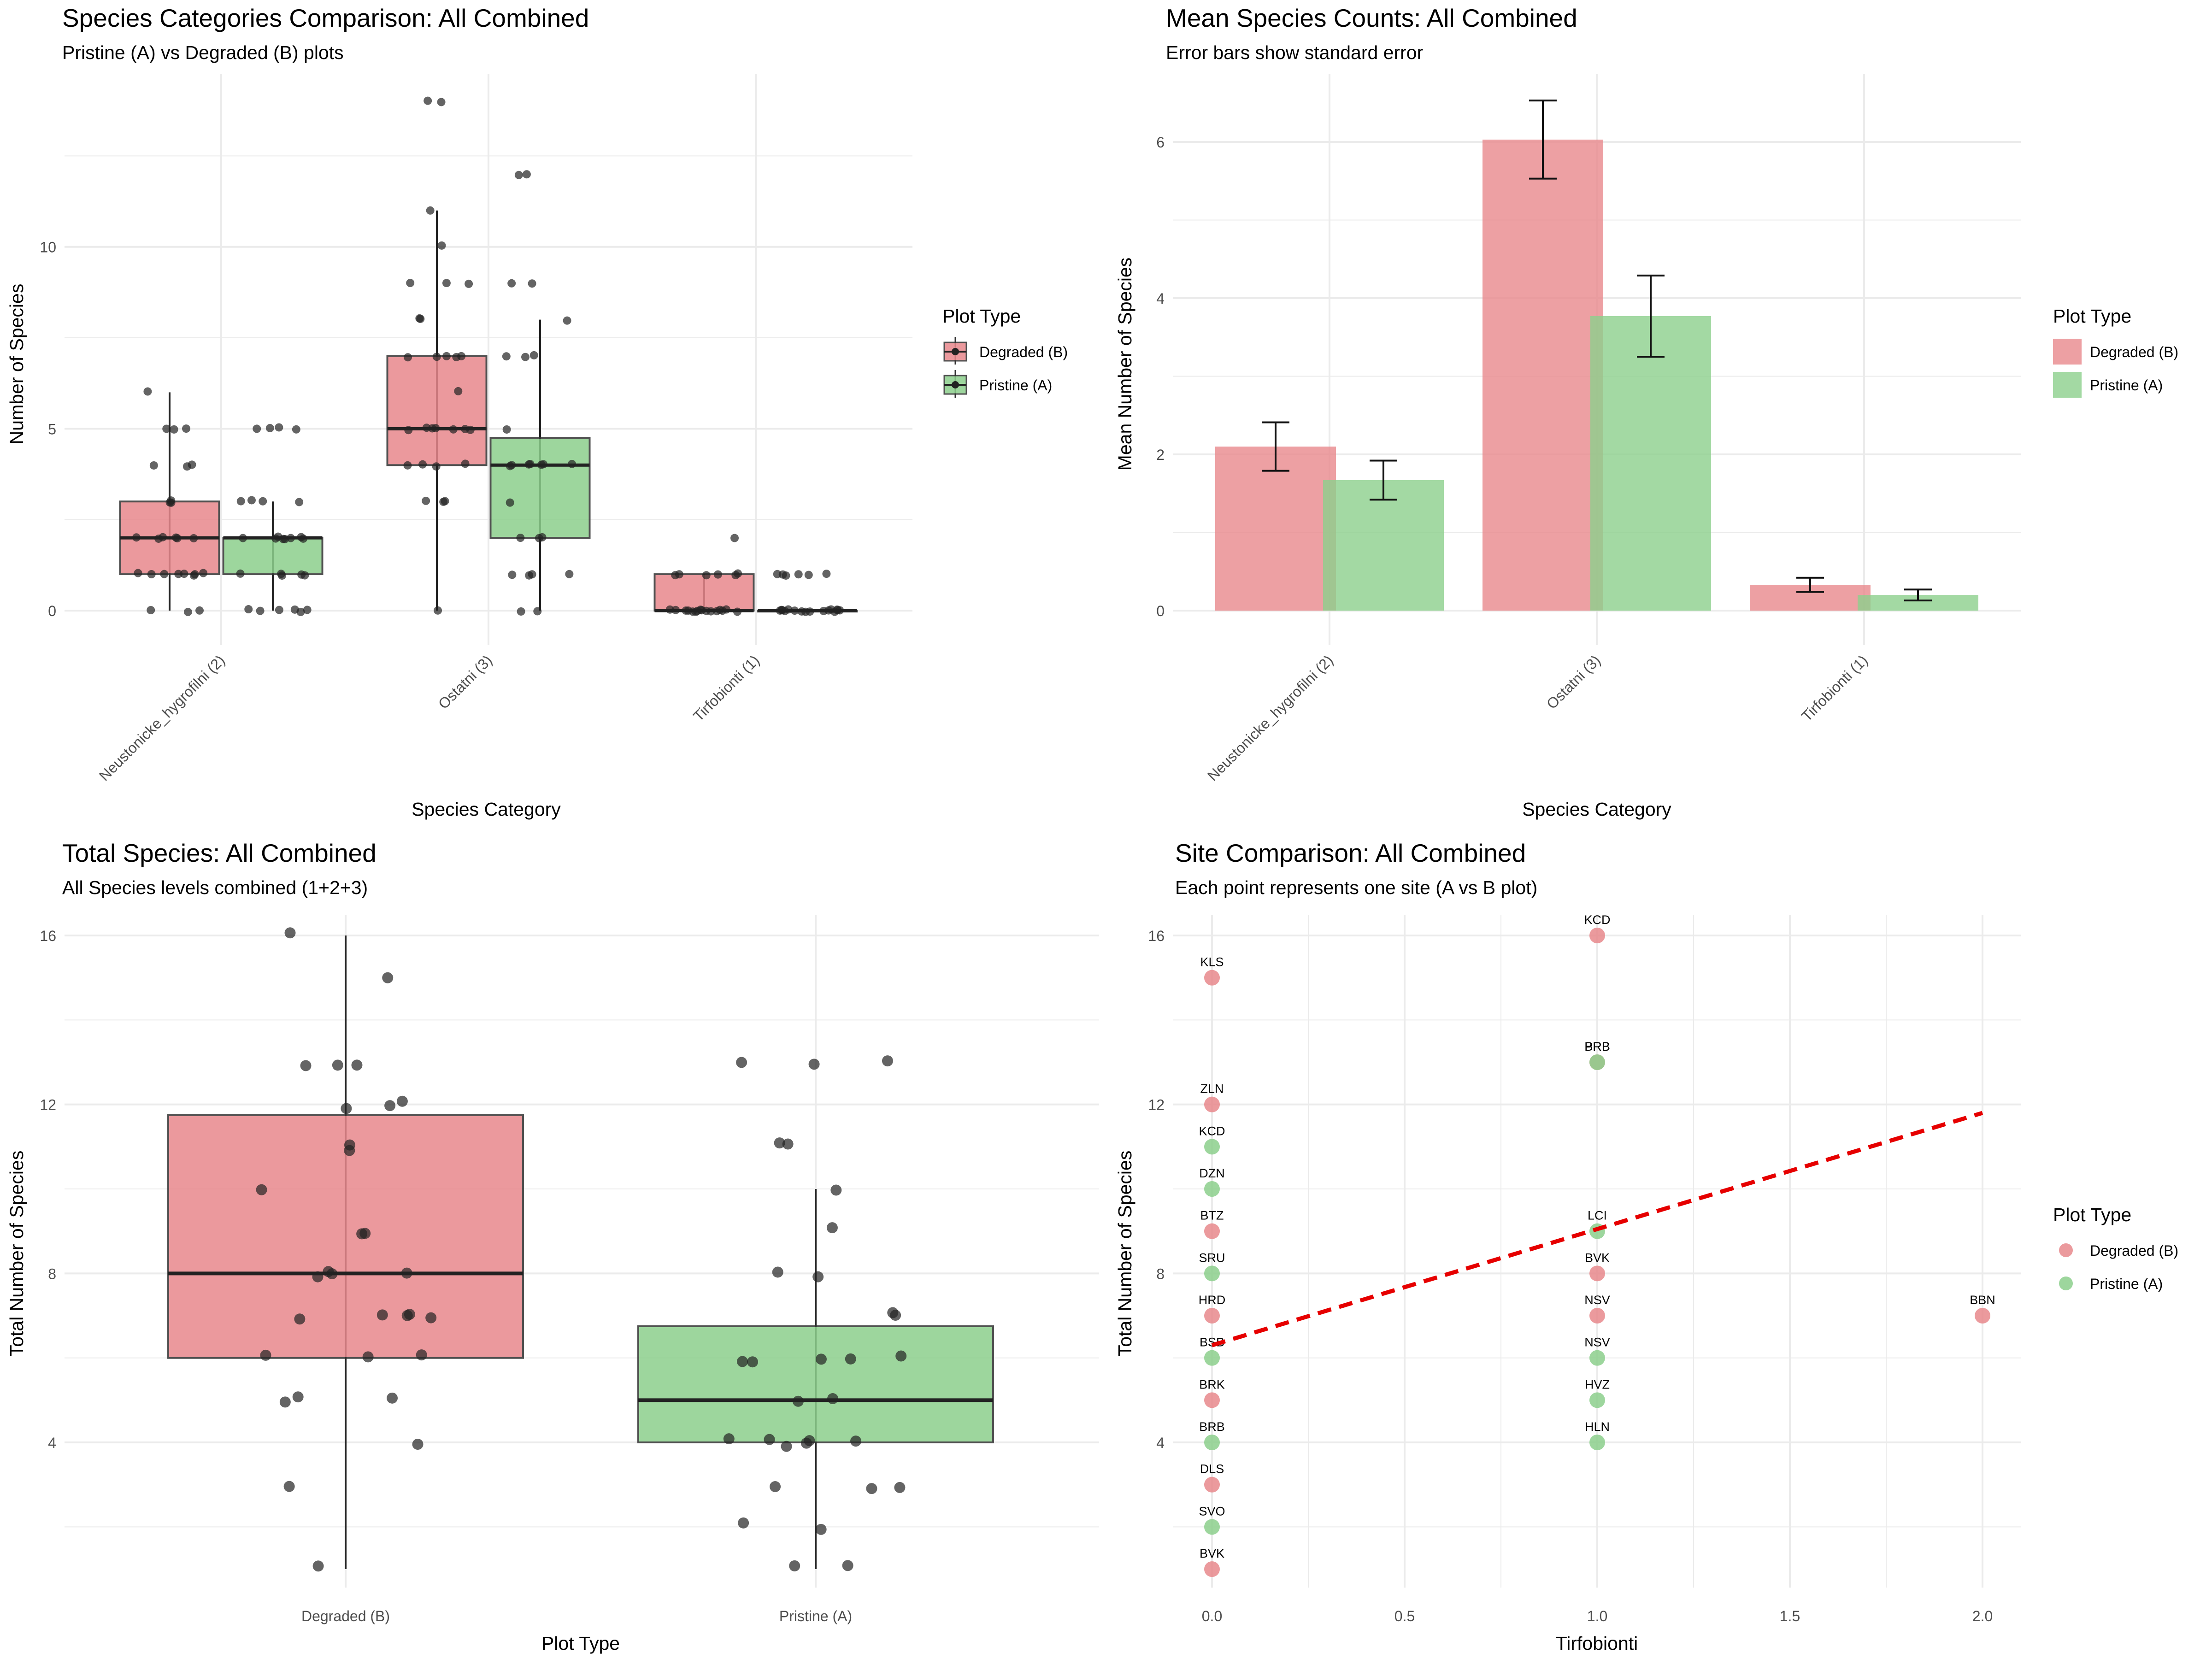 The height and width of the screenshot is (1659, 2212). I want to click on point-label: SVO, so click(1212, 1511).